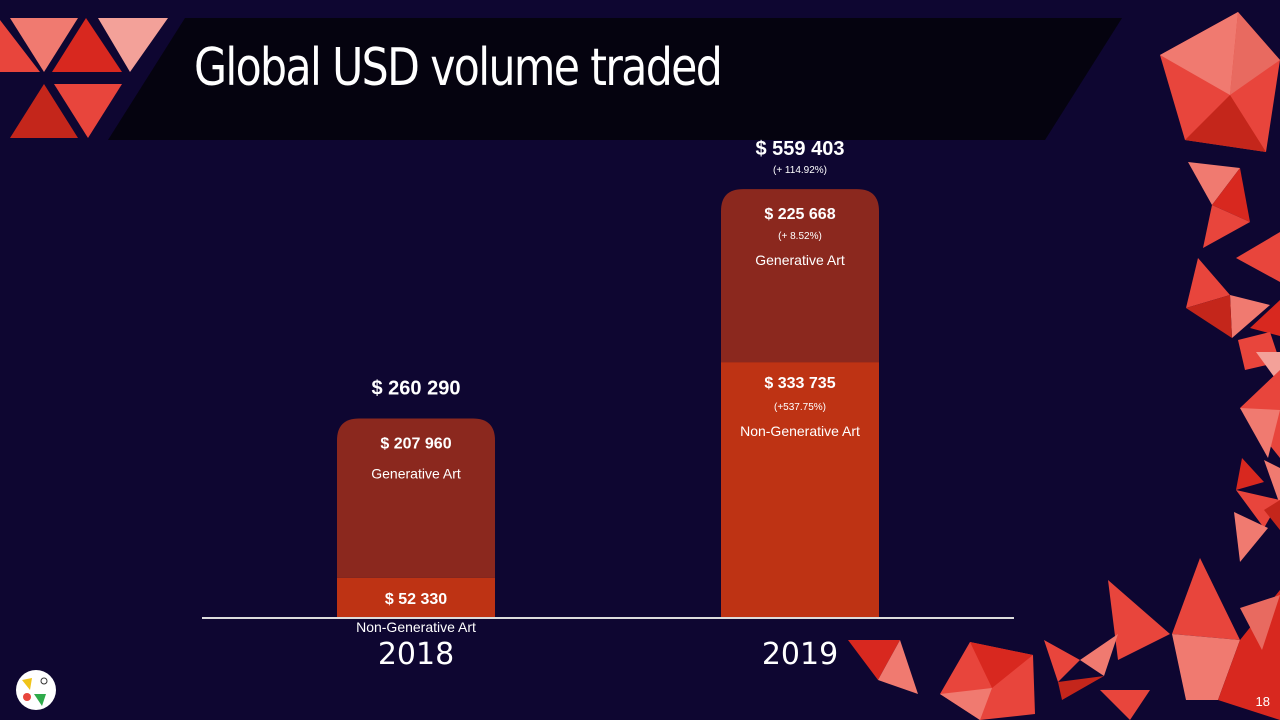  I want to click on generative-change-label-2019: (+ 8.52%), so click(800, 236).